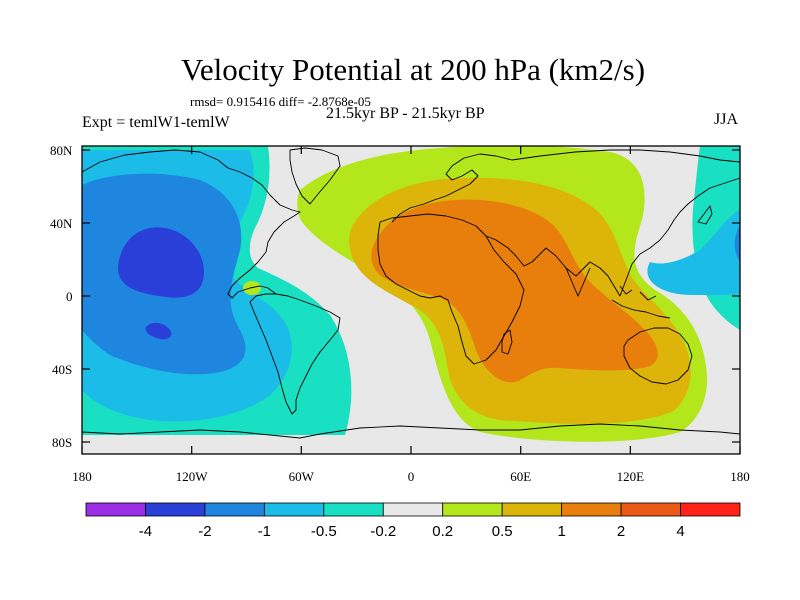  What do you see at coordinates (61, 223) in the screenshot?
I see `lat-label-40n: 40N` at bounding box center [61, 223].